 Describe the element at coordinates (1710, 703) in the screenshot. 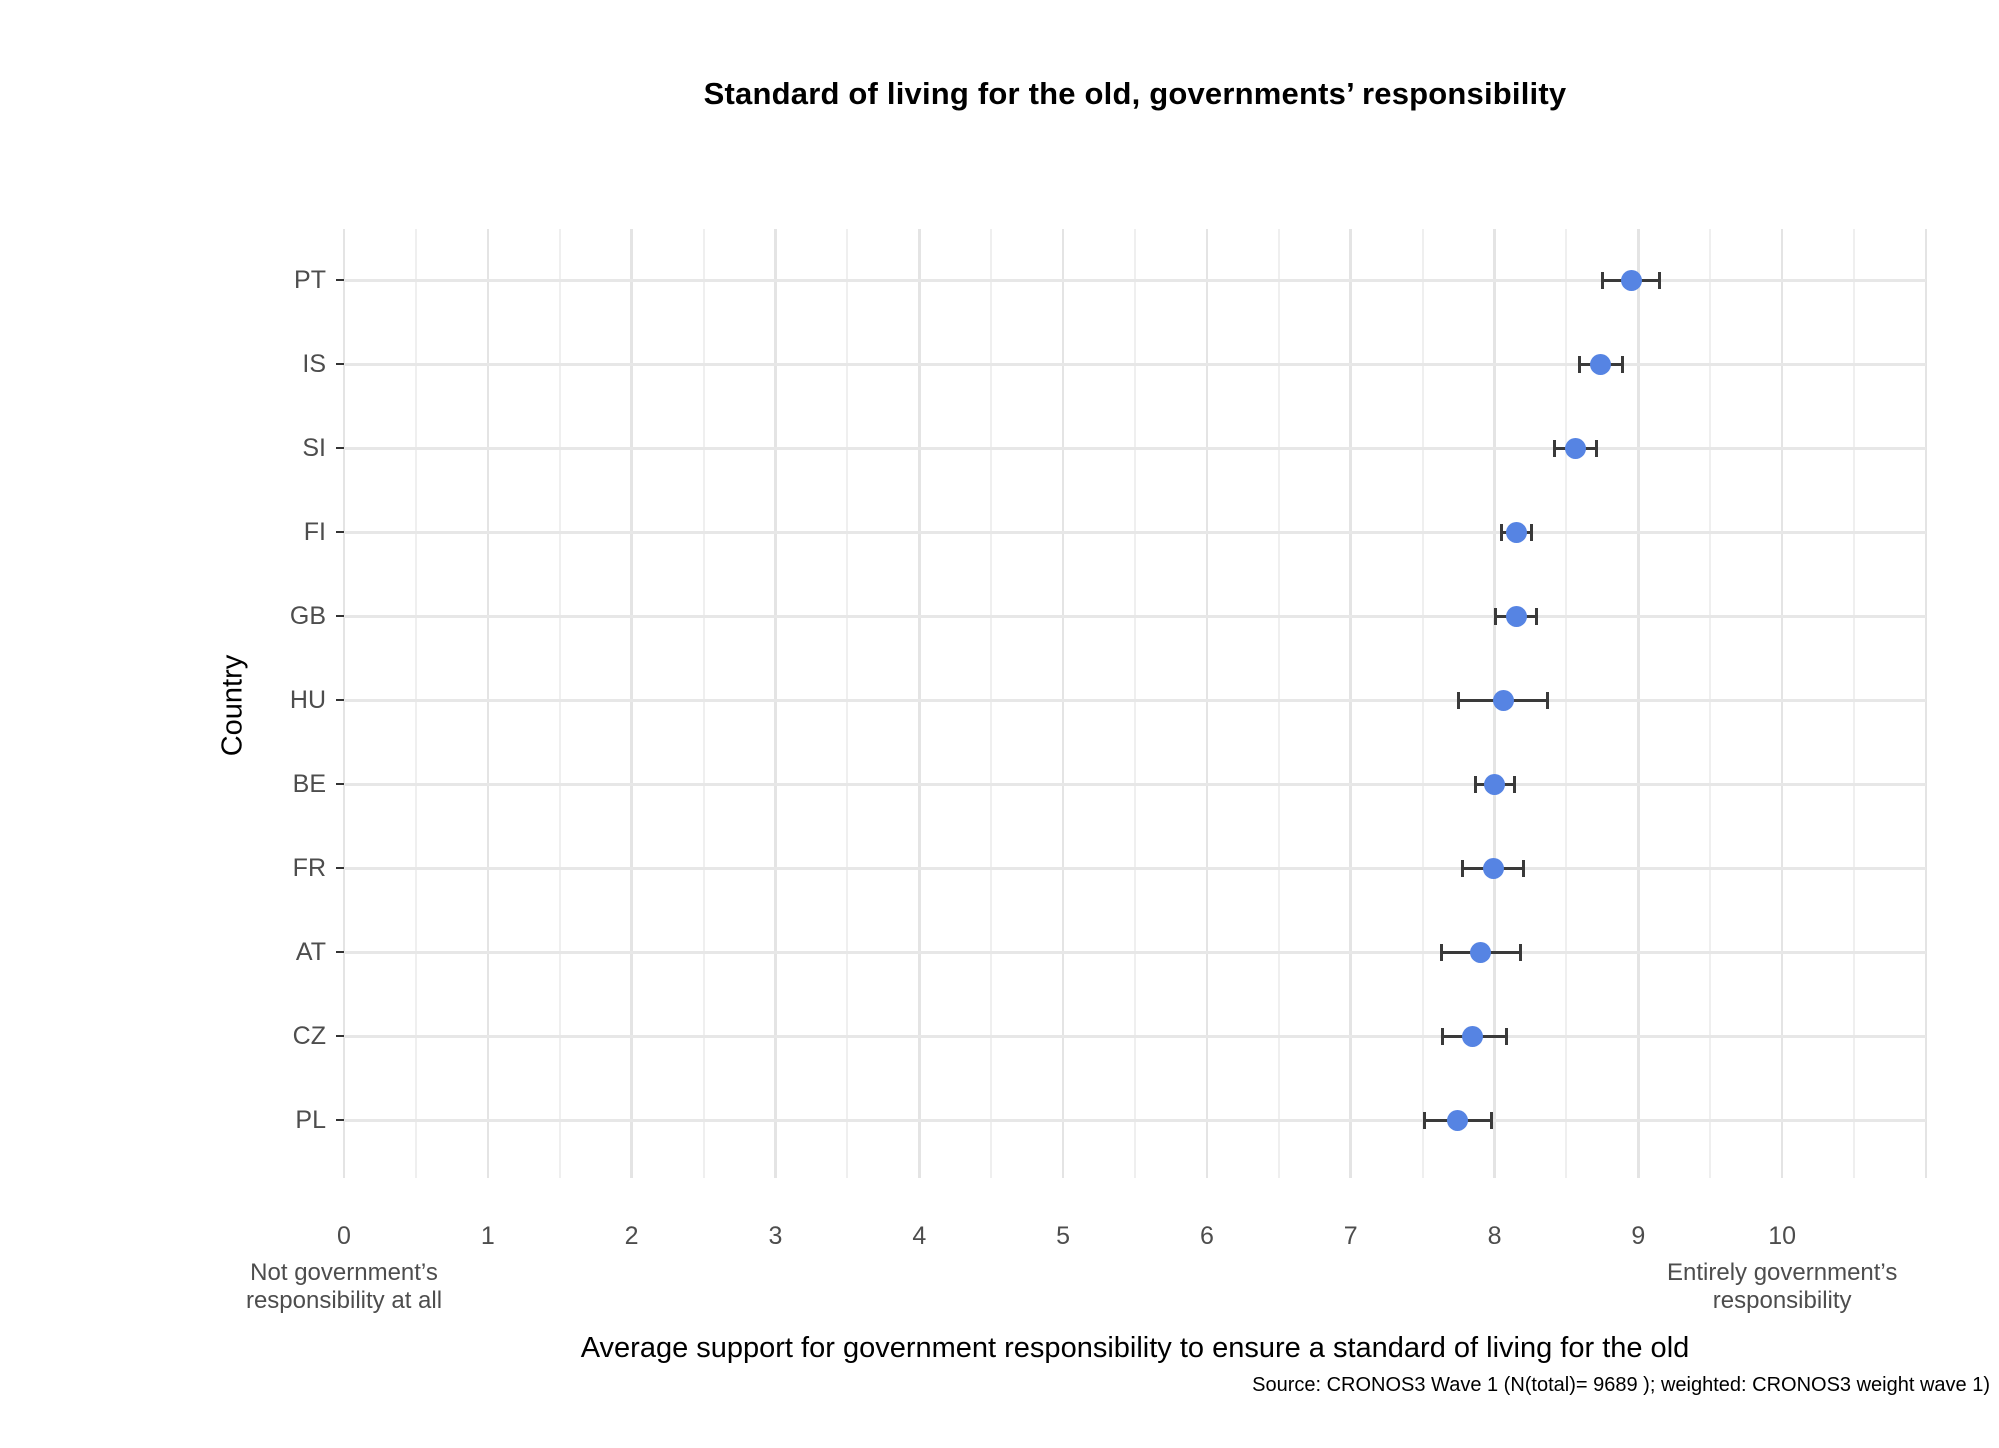

I see `x-gridline-minor-9.5` at that location.